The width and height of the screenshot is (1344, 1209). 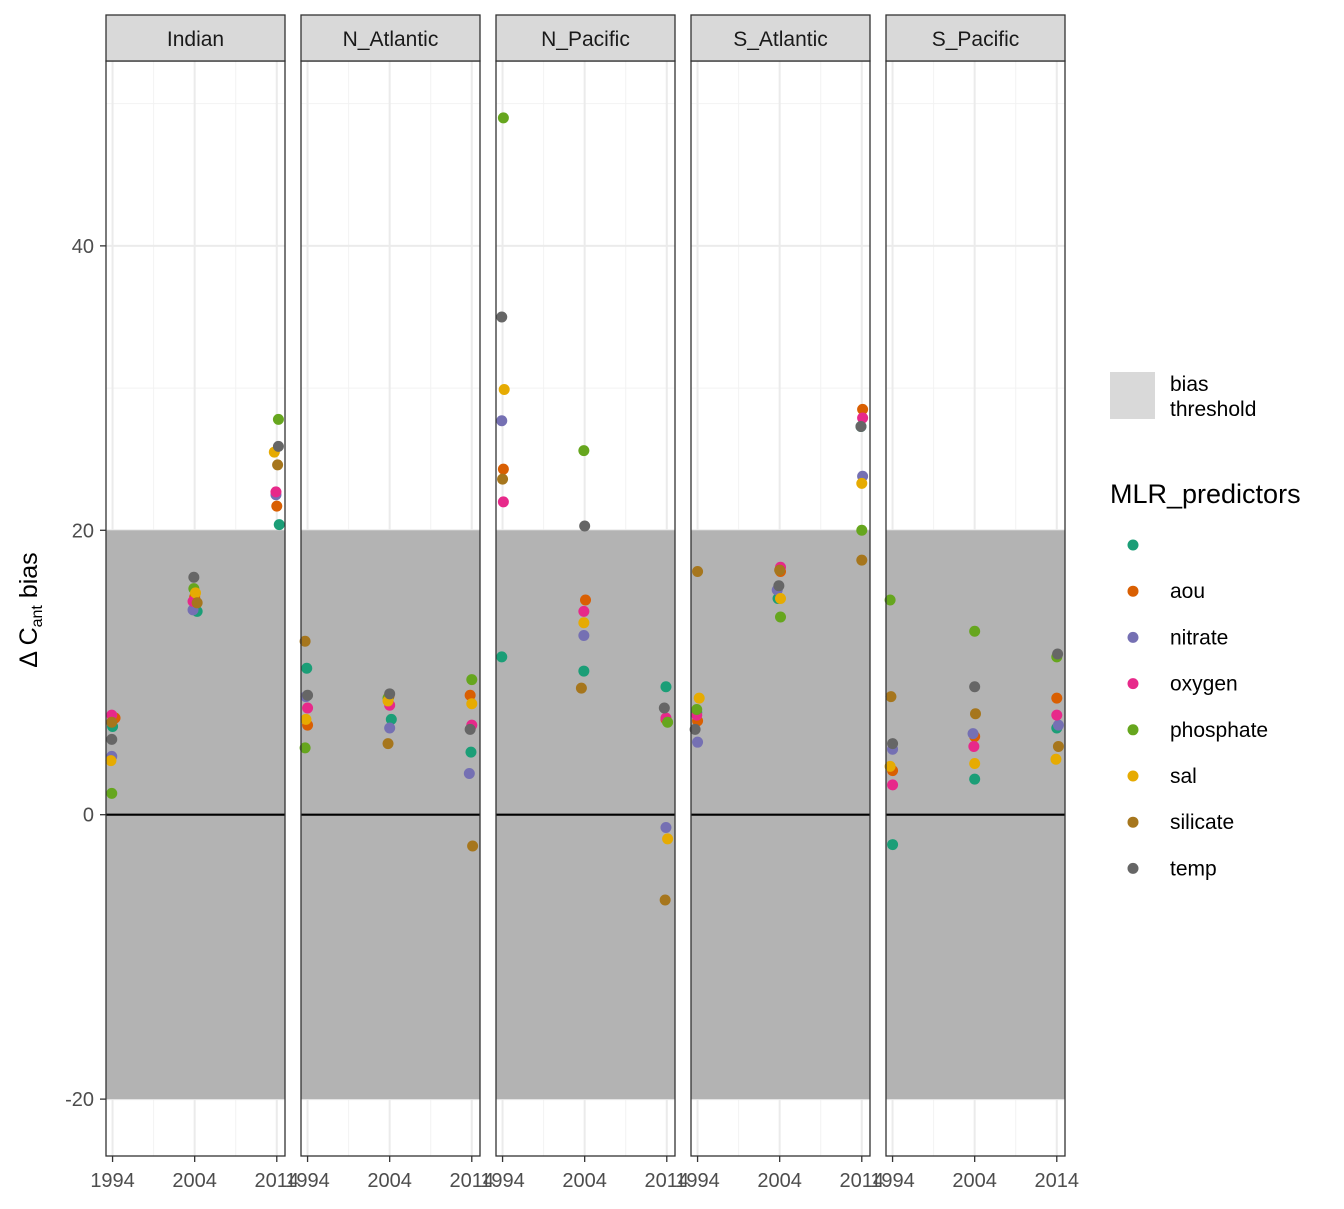 What do you see at coordinates (83, 531) in the screenshot?
I see `y-tick-label: 20` at bounding box center [83, 531].